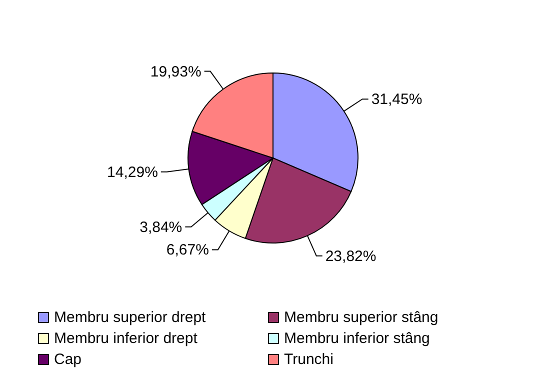  What do you see at coordinates (130, 317) in the screenshot?
I see `legend-label: Membru superior drept` at bounding box center [130, 317].